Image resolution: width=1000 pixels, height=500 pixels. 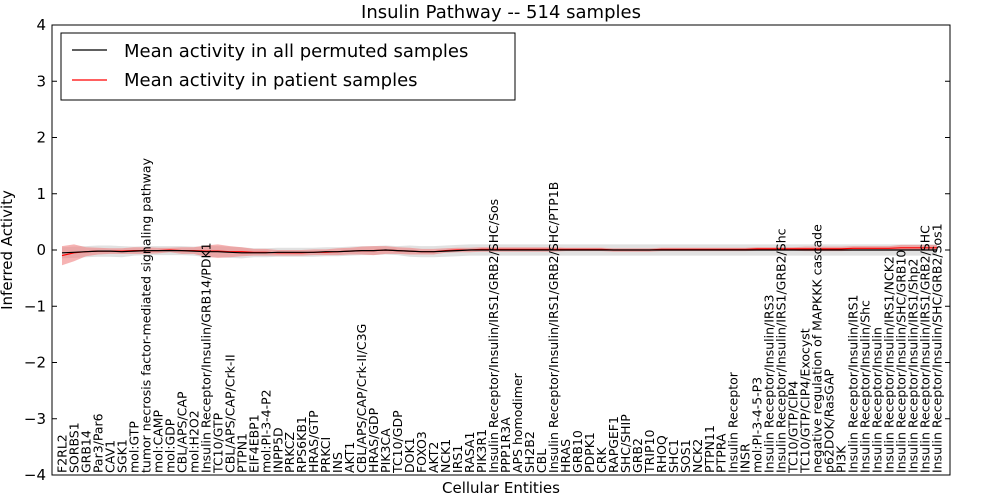 I want to click on entity-label: SORBS1, so click(x=74, y=447).